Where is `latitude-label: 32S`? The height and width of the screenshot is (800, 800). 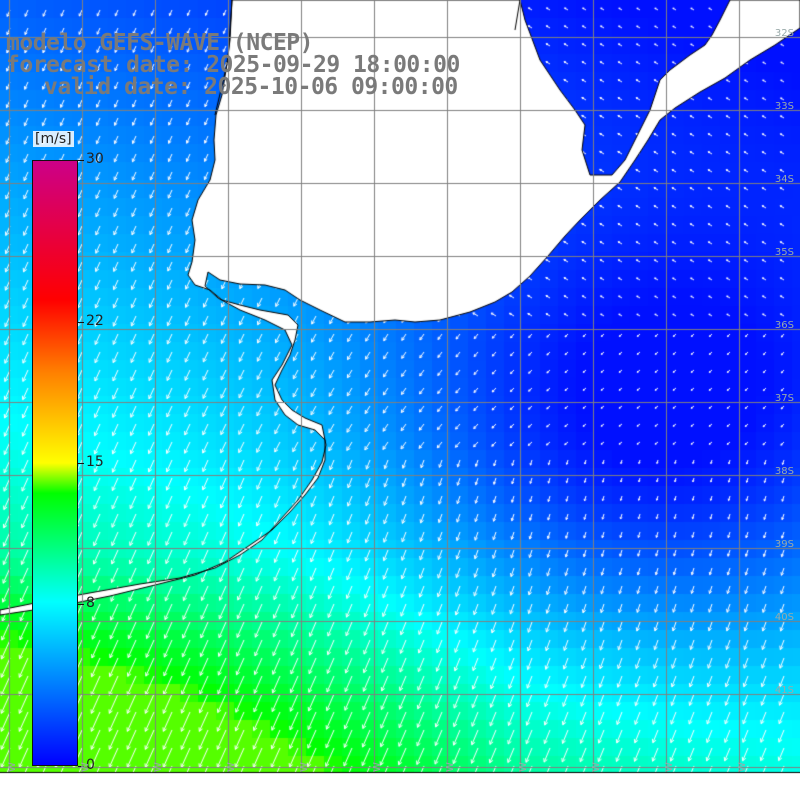 latitude-label: 32S is located at coordinates (784, 33).